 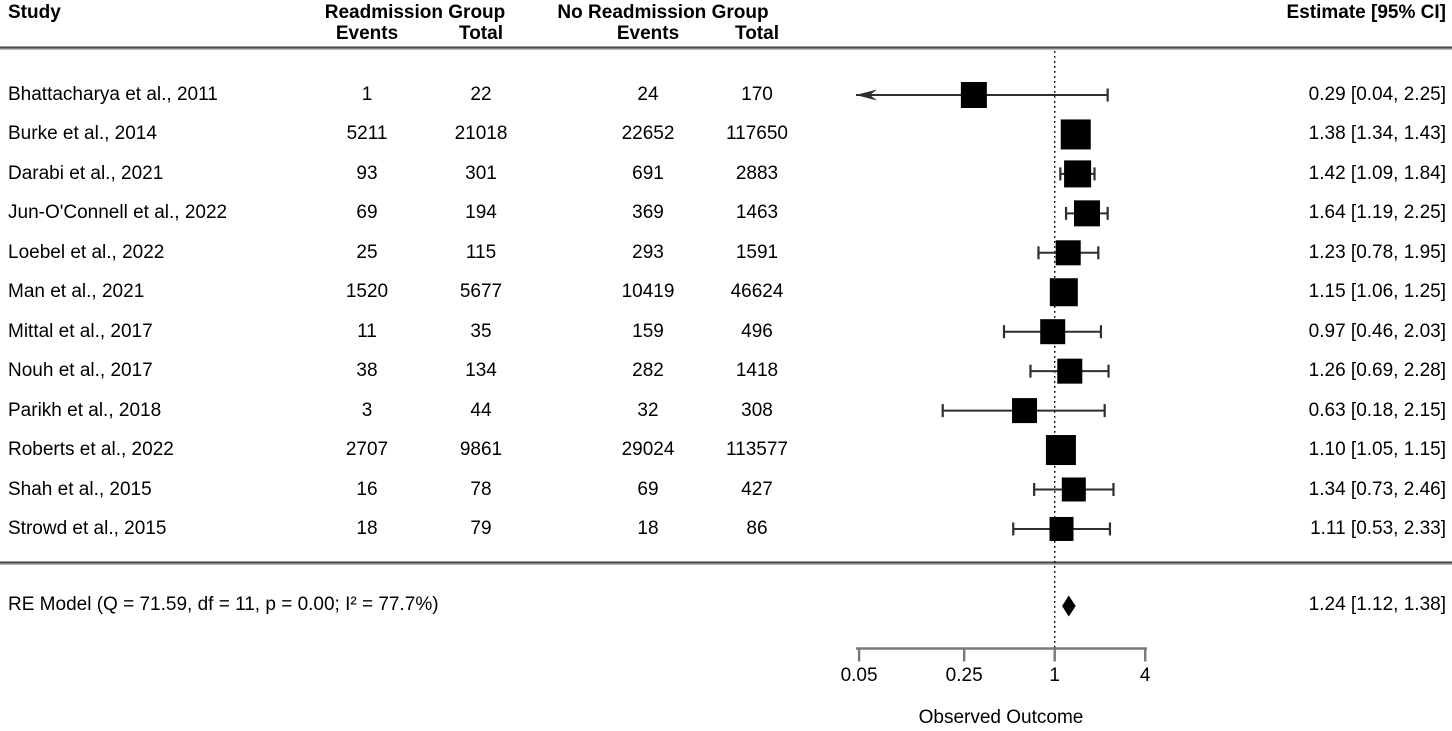 What do you see at coordinates (481, 173) in the screenshot?
I see `readmission-total: 301` at bounding box center [481, 173].